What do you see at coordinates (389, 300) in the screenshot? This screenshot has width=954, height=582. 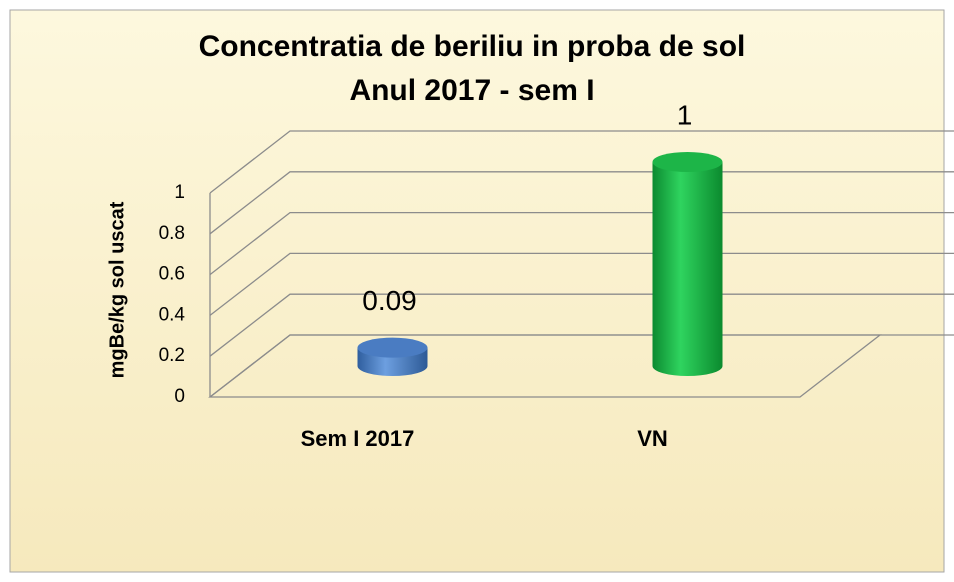 I see `value-label: 0.09` at bounding box center [389, 300].